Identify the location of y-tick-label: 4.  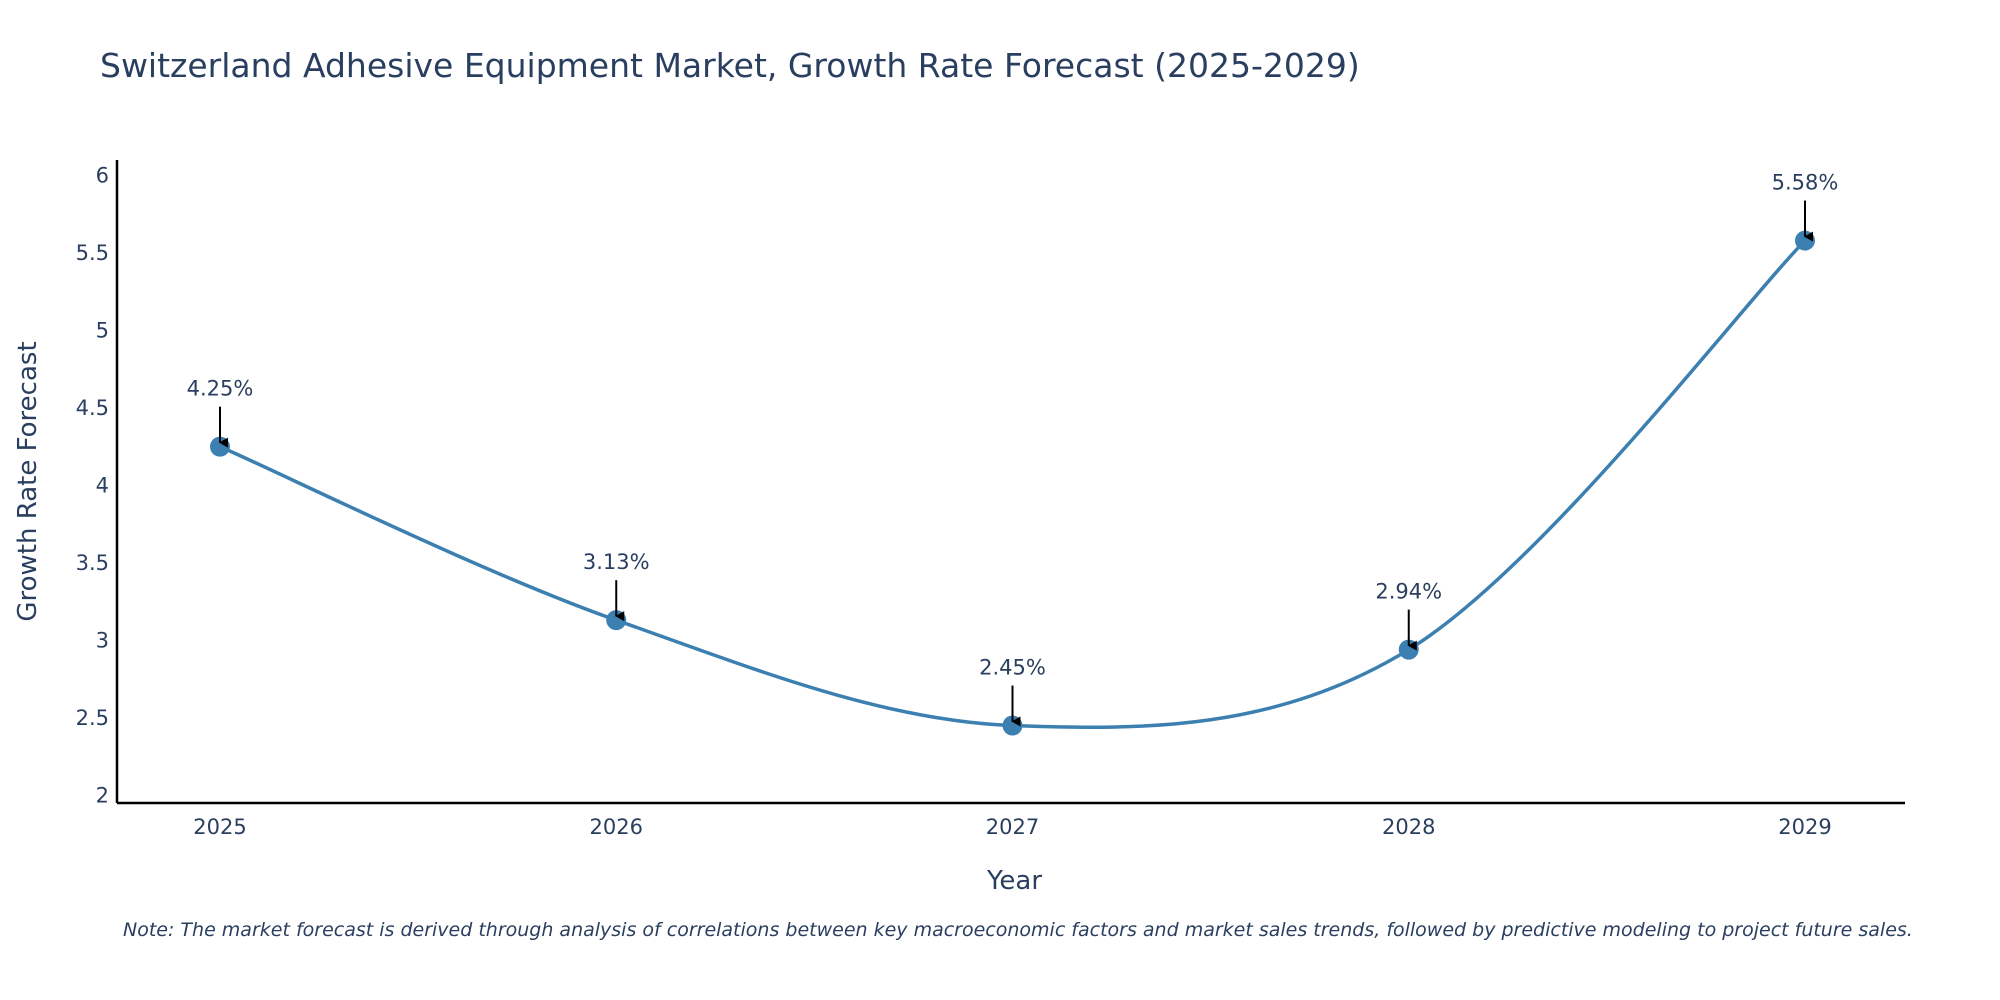
(102, 485).